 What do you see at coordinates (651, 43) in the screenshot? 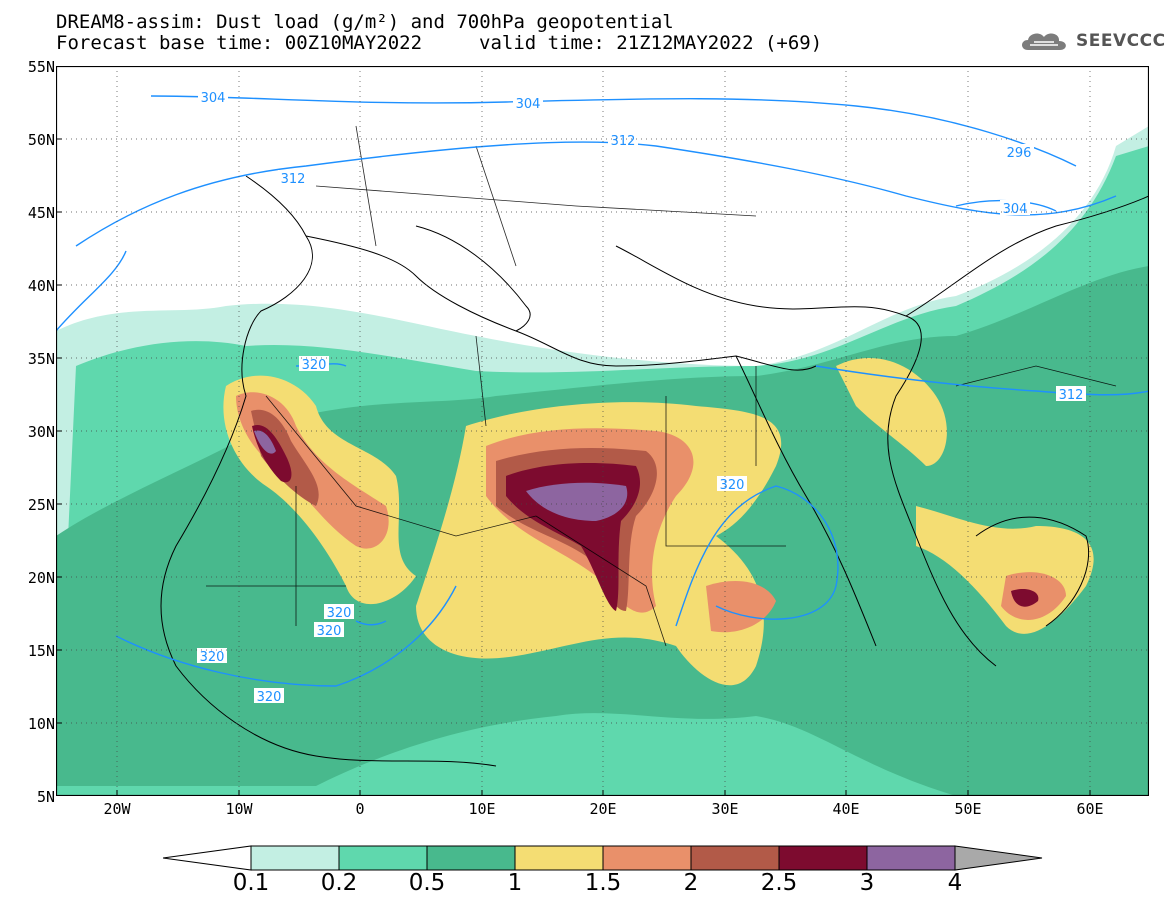
I see `valid-time: valid time: 21Z12MAY2022 (+69)` at bounding box center [651, 43].